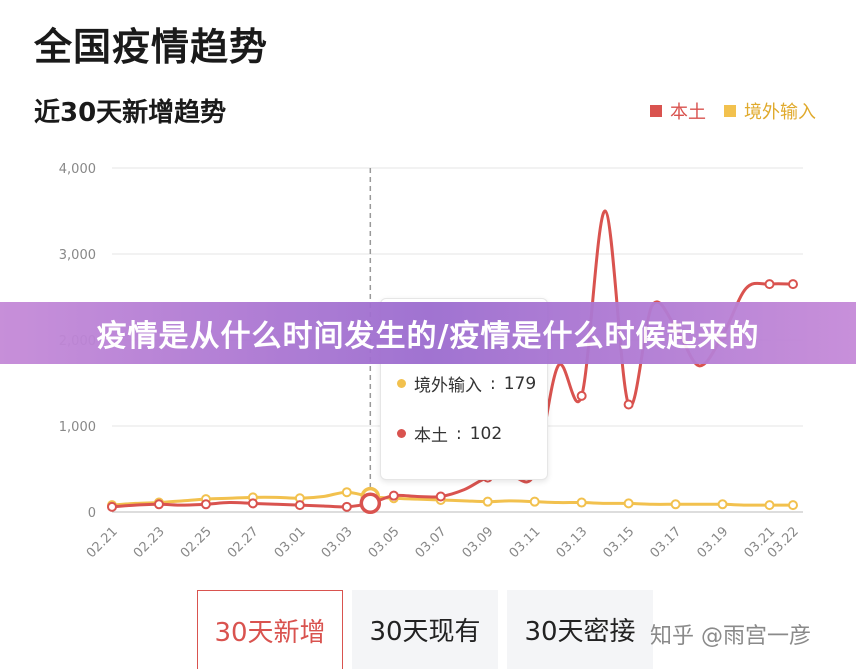  What do you see at coordinates (428, 336) in the screenshot?
I see `banner-text: 疫情是从什么时间发生的/疫情是什么时候起来的` at bounding box center [428, 336].